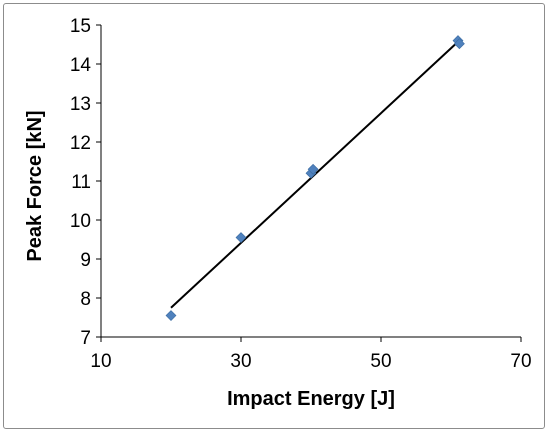  I want to click on y-tick-label: 15, so click(80, 26).